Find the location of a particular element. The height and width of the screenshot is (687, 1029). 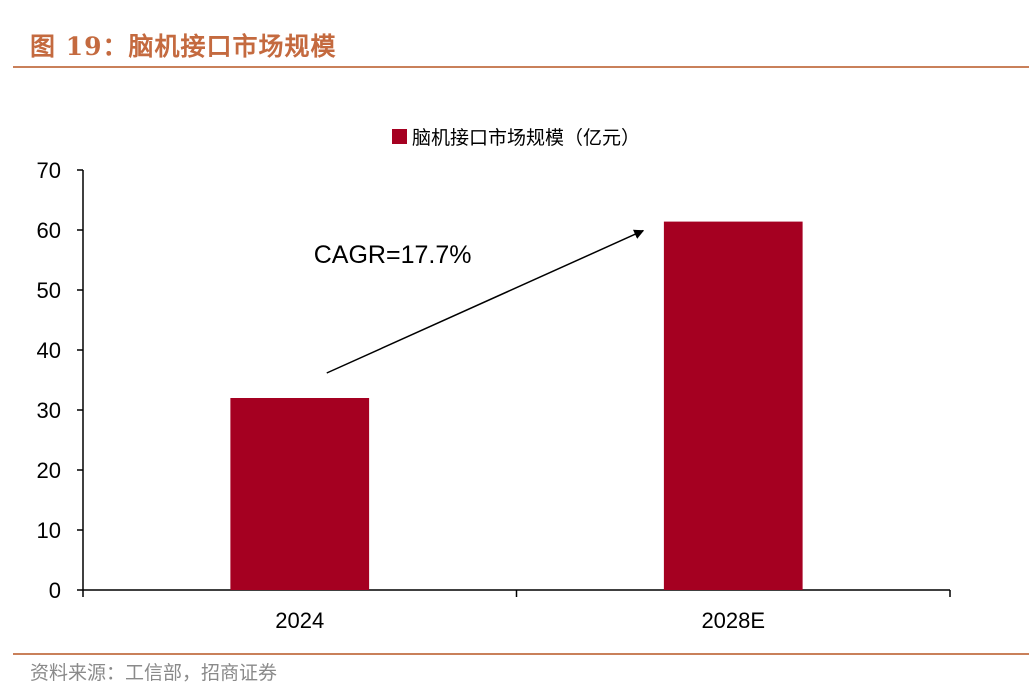

y-tick-label: 0 is located at coordinates (55, 590).